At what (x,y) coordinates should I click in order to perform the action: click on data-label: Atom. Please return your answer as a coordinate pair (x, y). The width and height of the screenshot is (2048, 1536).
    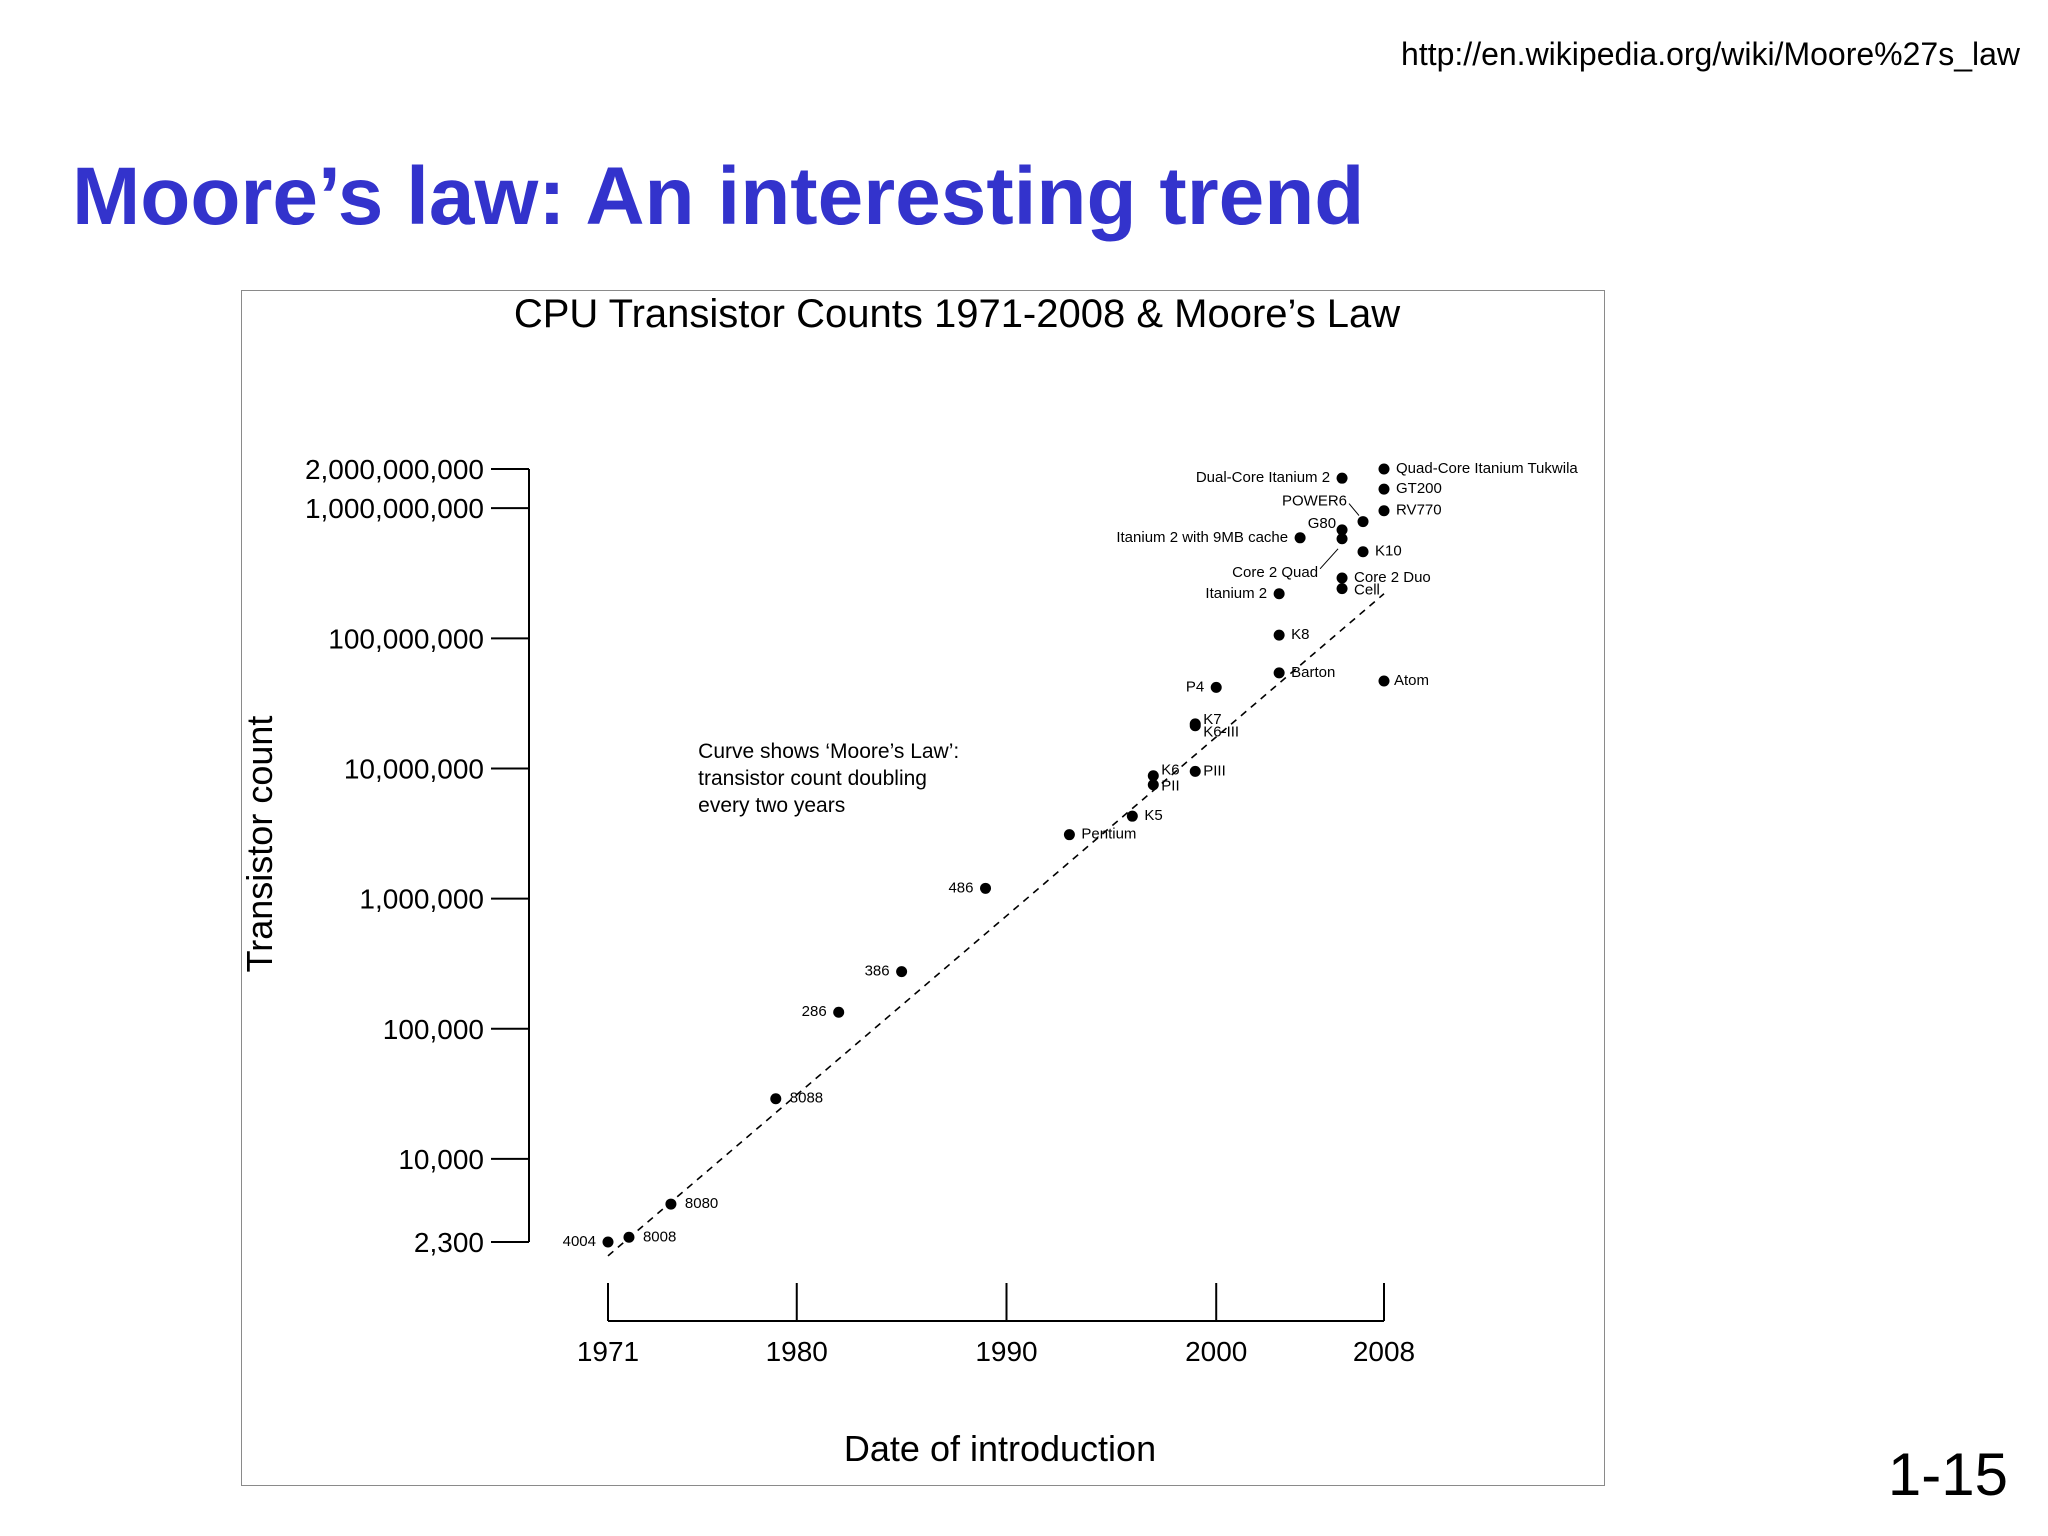
    Looking at the image, I should click on (1411, 680).